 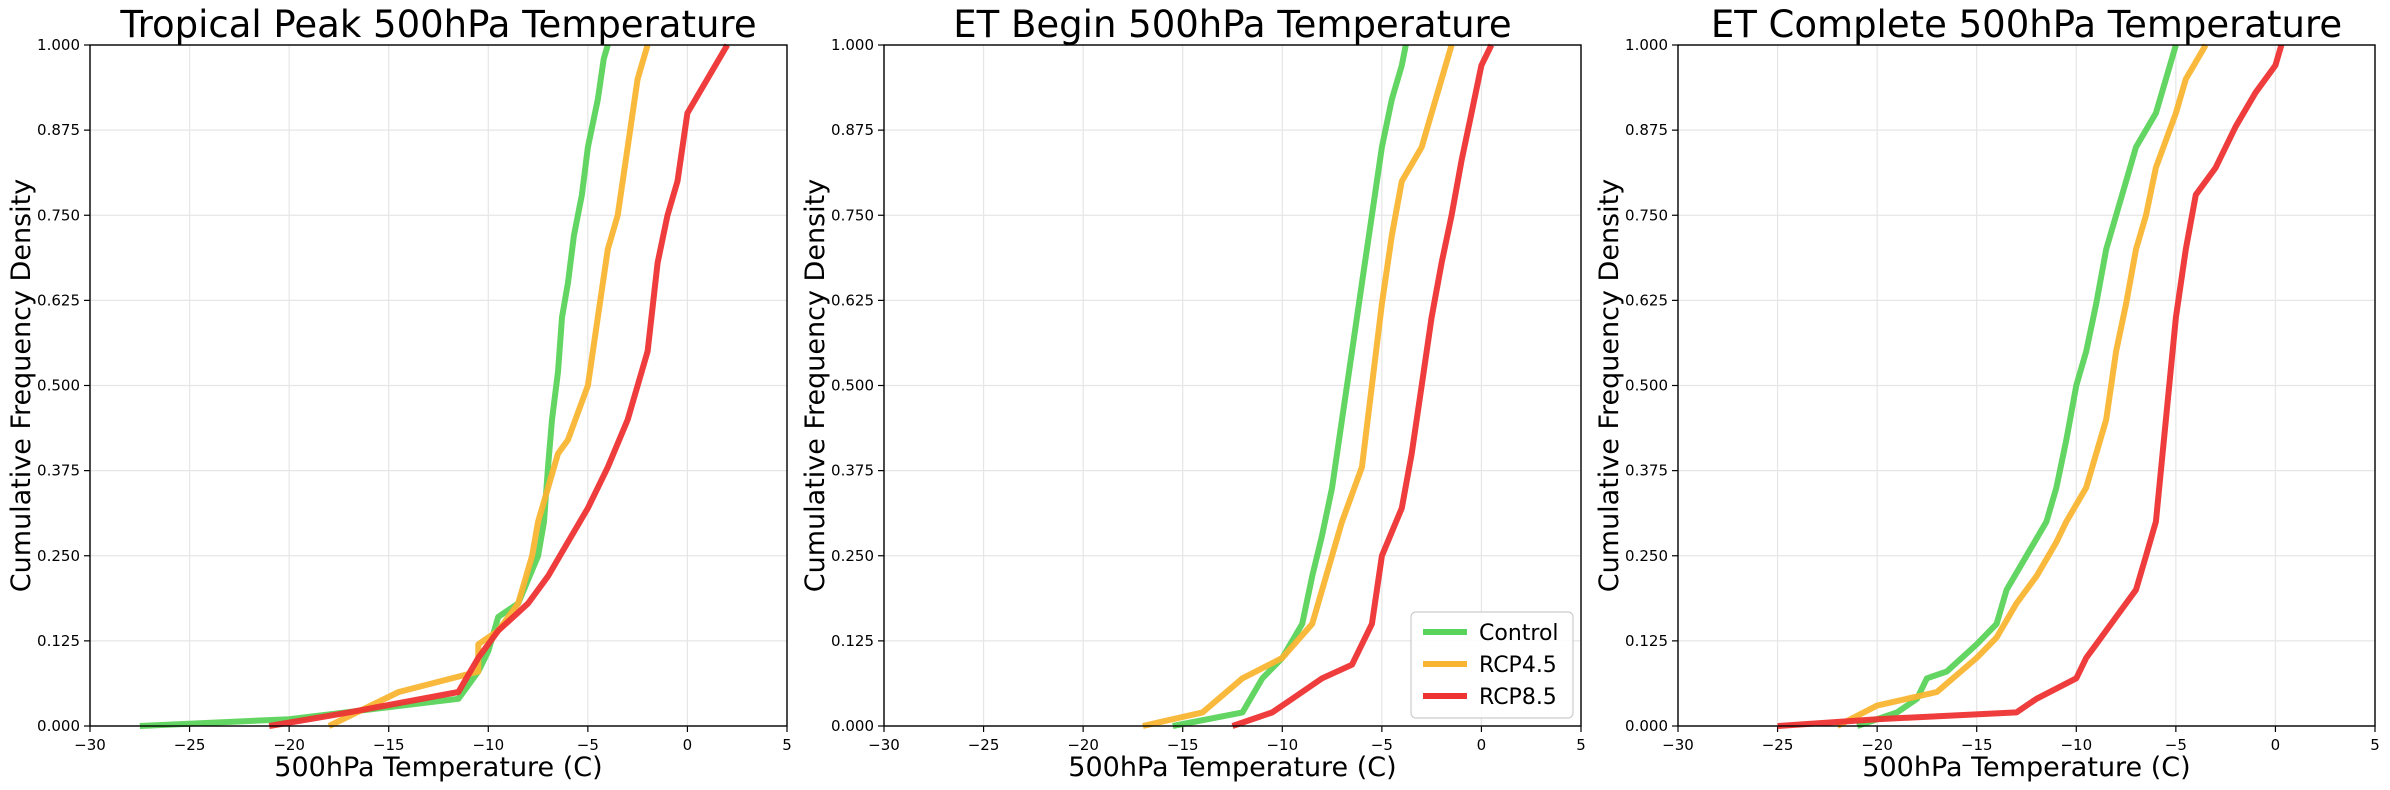 I want to click on legend: Control RCP4.5 RCP8.5, so click(x=1492, y=665).